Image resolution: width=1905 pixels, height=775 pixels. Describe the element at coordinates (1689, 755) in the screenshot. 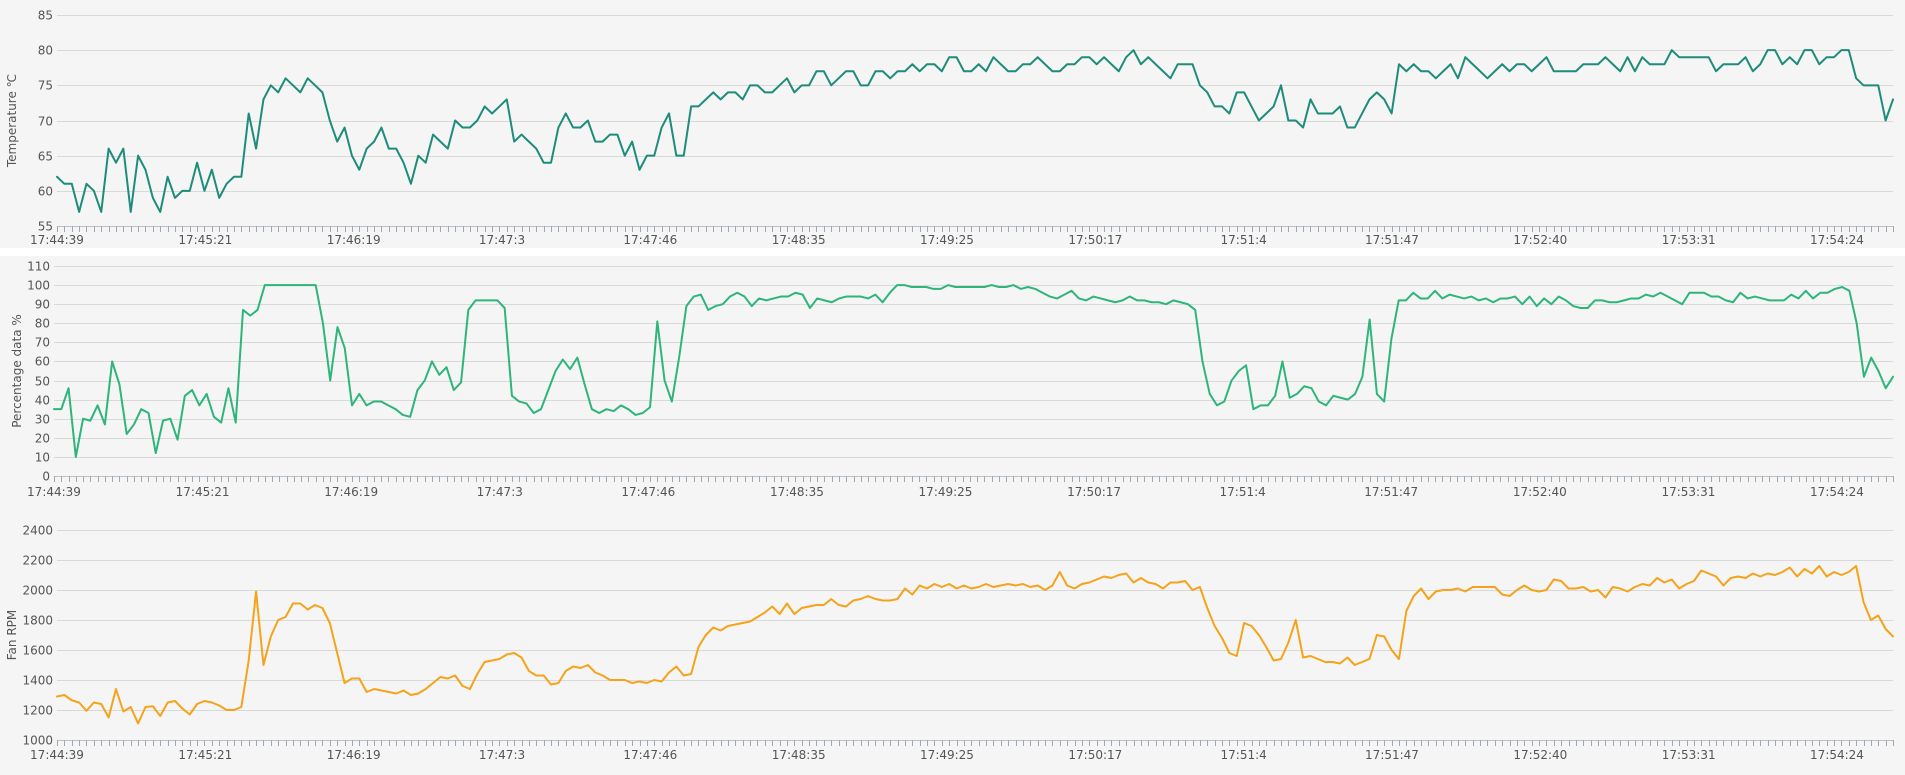

I see `fan-rpm-xtick-label: 17:53:31` at that location.